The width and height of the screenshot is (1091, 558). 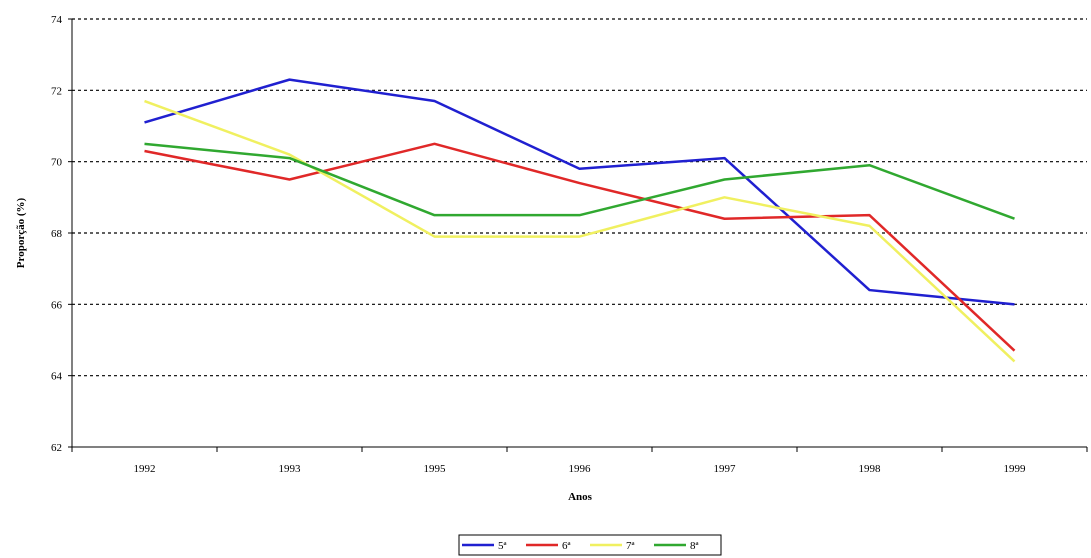 I want to click on x-tick-label: 1998, so click(x=870, y=469).